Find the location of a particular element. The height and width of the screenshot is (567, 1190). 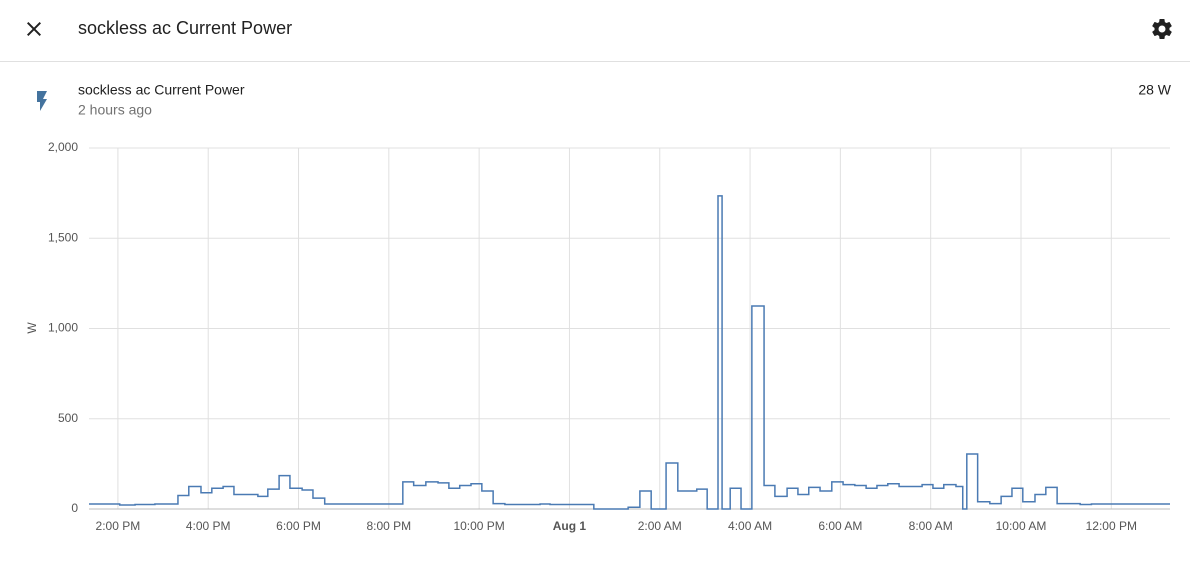

x-tick-label: 8:00 PM is located at coordinates (388, 526).